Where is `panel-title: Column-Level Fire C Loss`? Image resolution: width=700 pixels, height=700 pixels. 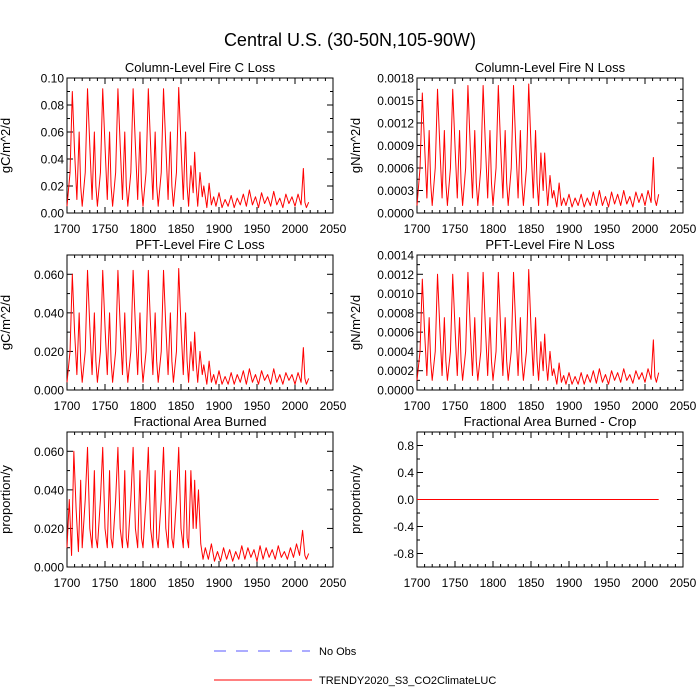
panel-title: Column-Level Fire C Loss is located at coordinates (200, 67).